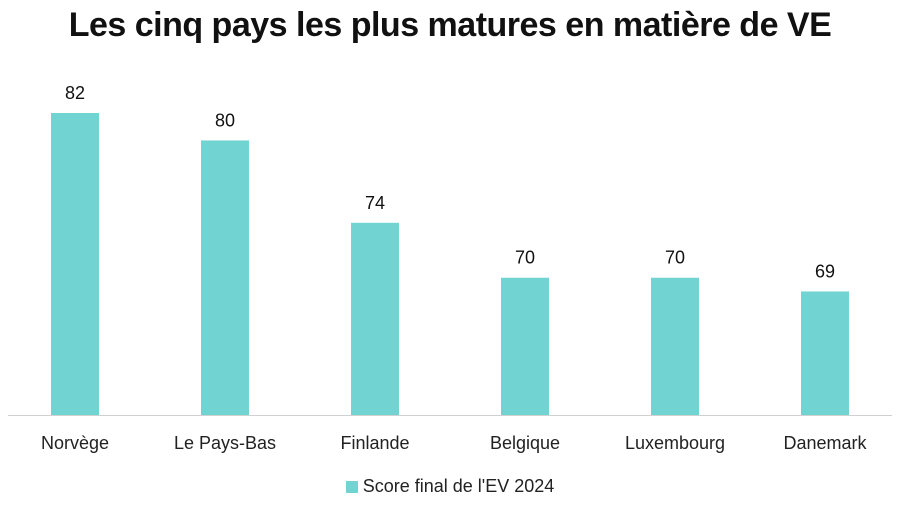 This screenshot has width=900, height=507. What do you see at coordinates (351, 486) in the screenshot?
I see `legend-swatch` at bounding box center [351, 486].